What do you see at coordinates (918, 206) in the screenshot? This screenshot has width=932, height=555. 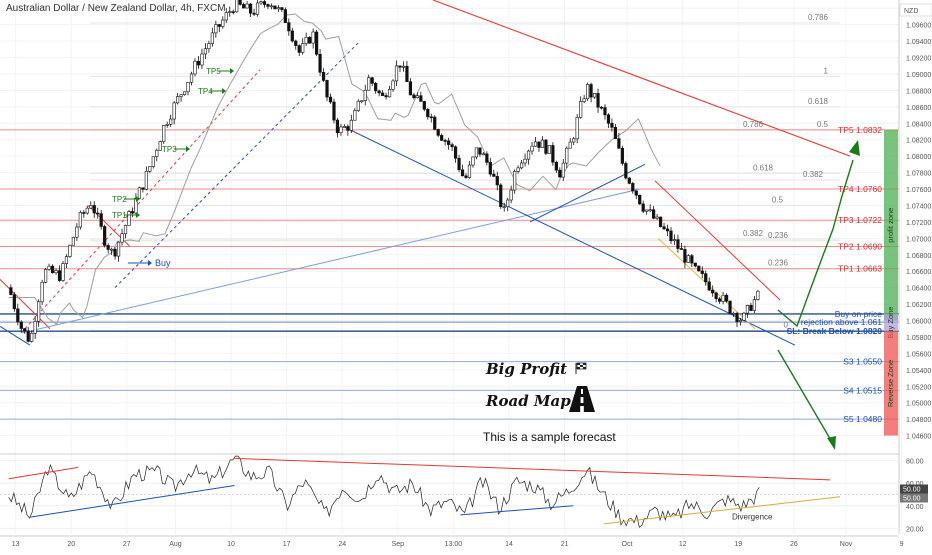 I see `price-tick-label: 1.07400` at bounding box center [918, 206].